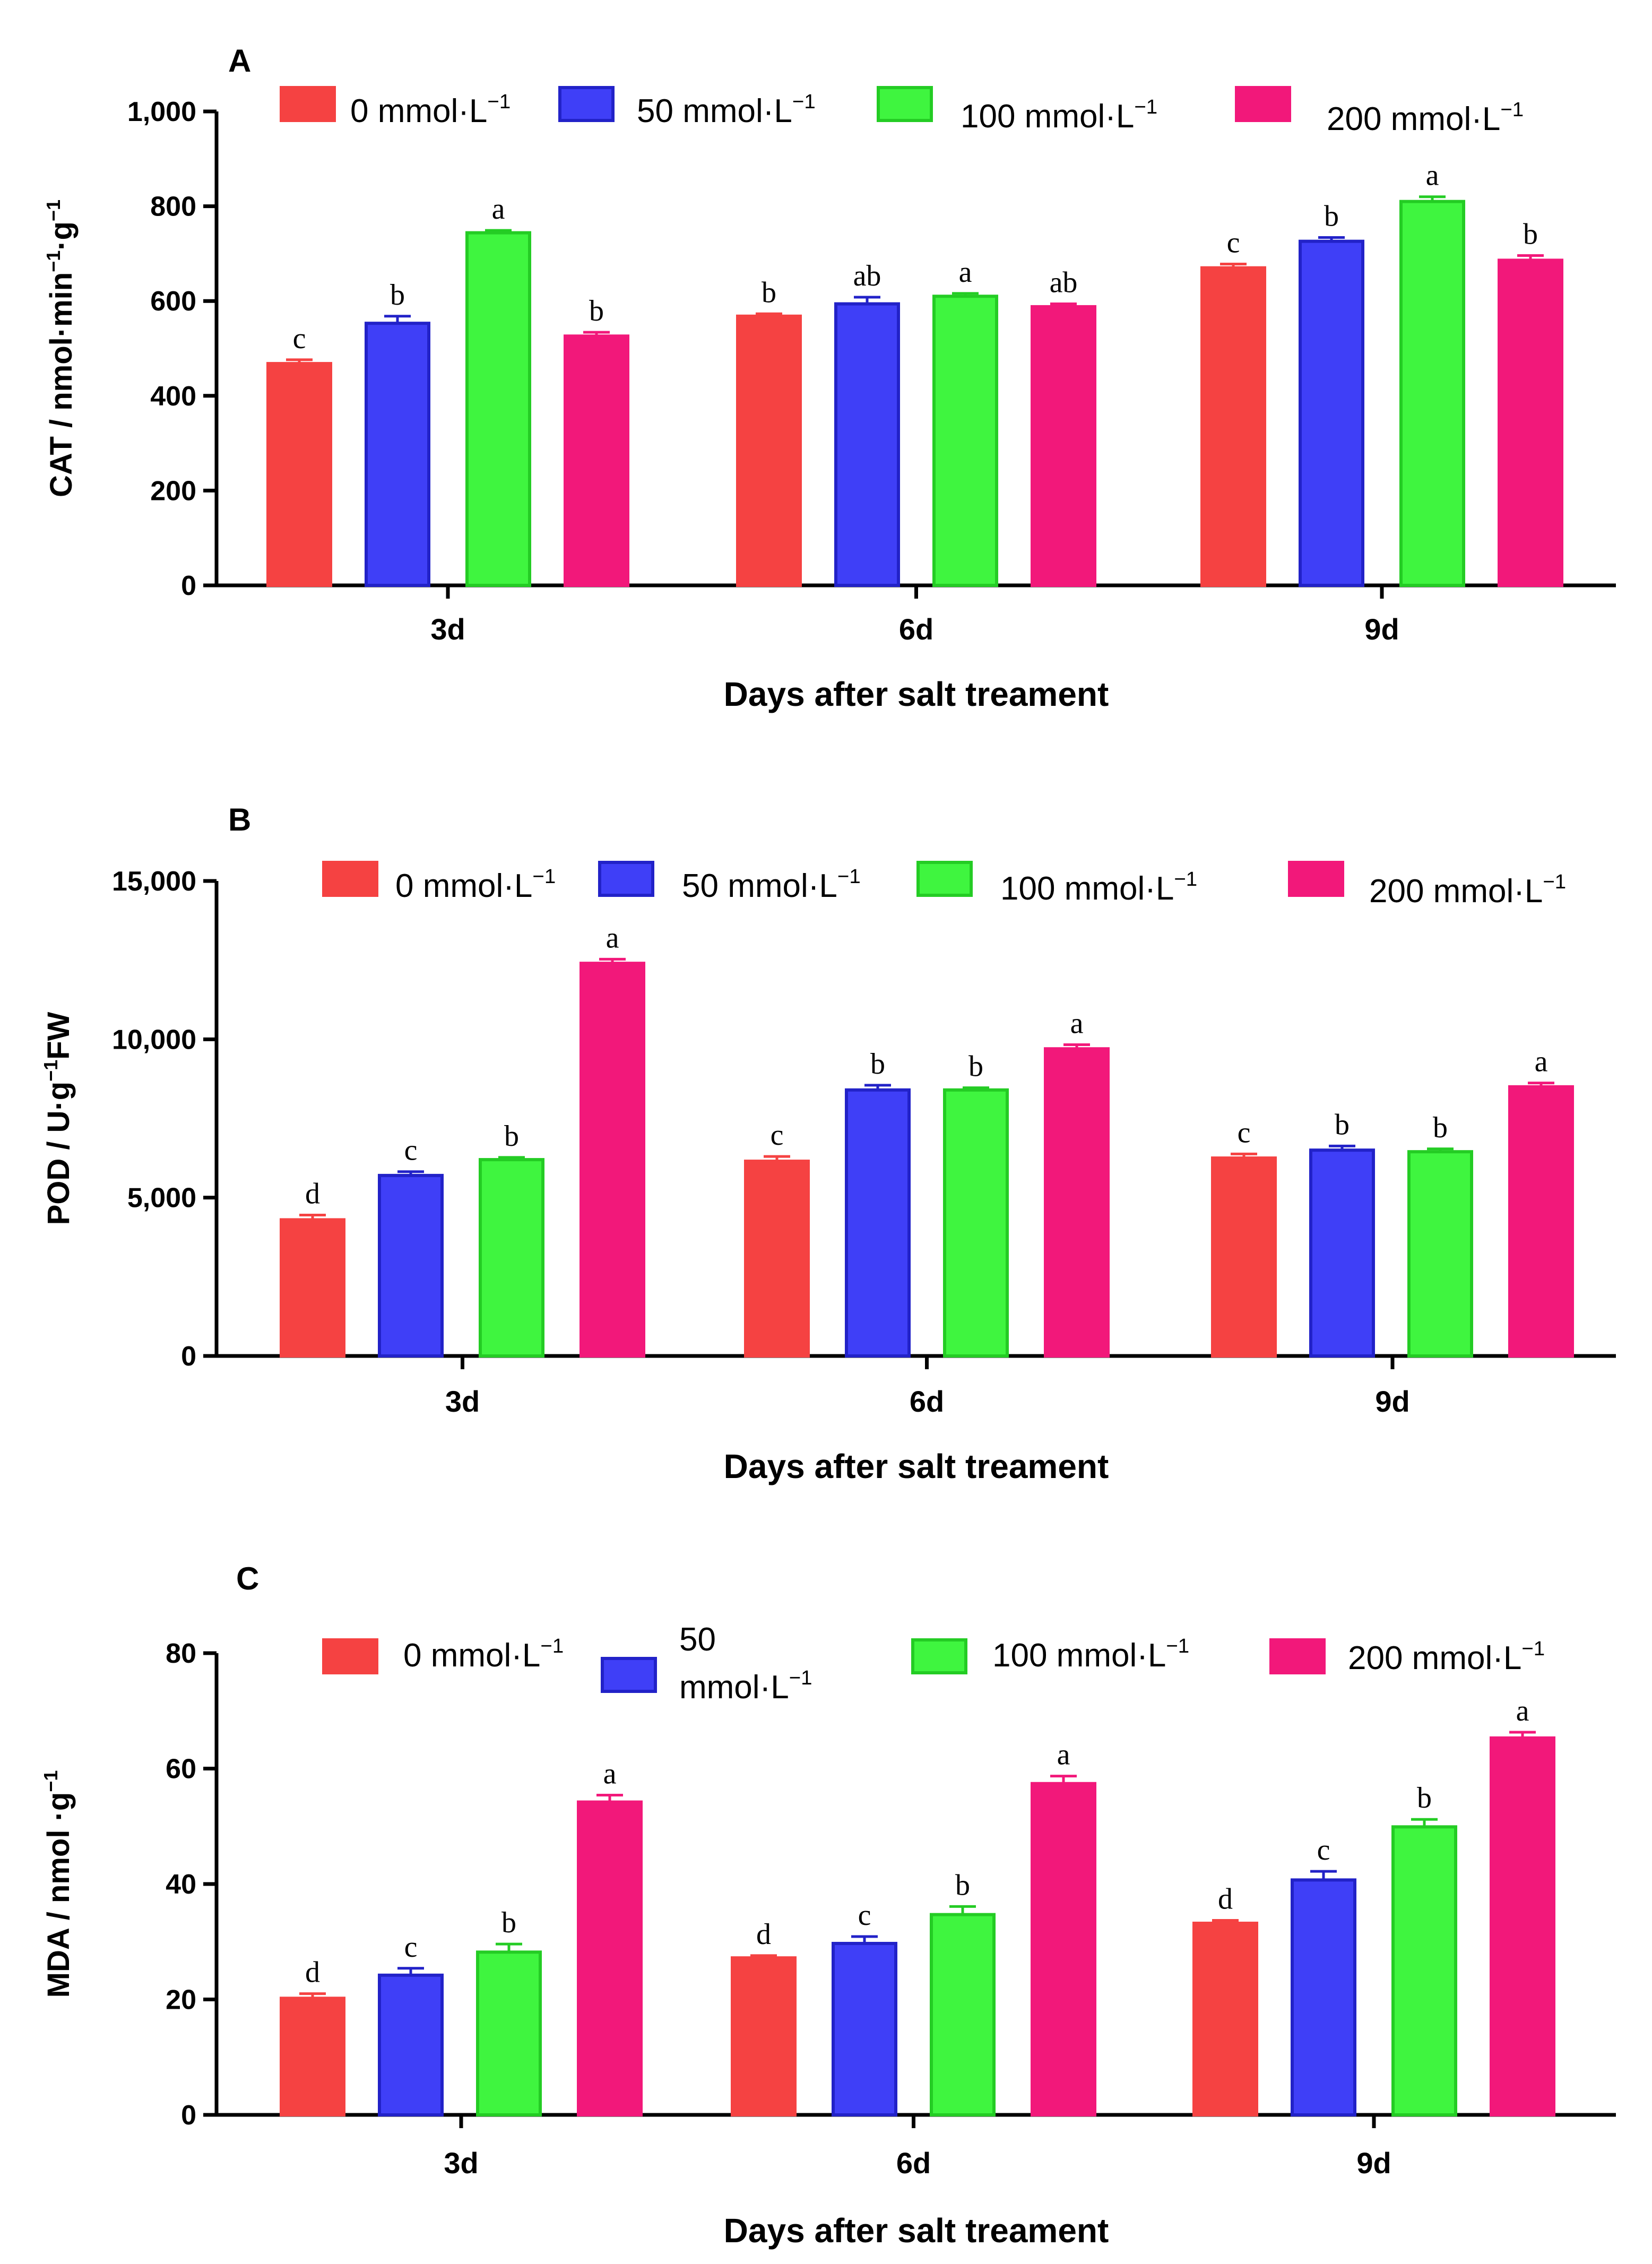 The width and height of the screenshot is (1652, 2264). What do you see at coordinates (173, 491) in the screenshot?
I see `y-tick-label: 200` at bounding box center [173, 491].